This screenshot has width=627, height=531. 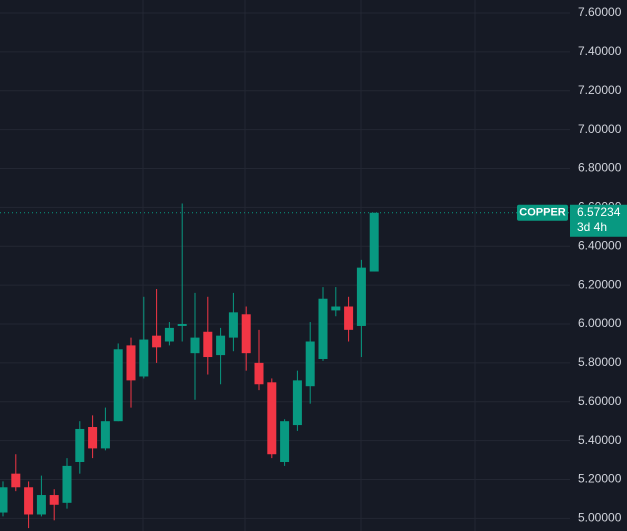 I want to click on y-tick-label: 5.60000, so click(x=600, y=401).